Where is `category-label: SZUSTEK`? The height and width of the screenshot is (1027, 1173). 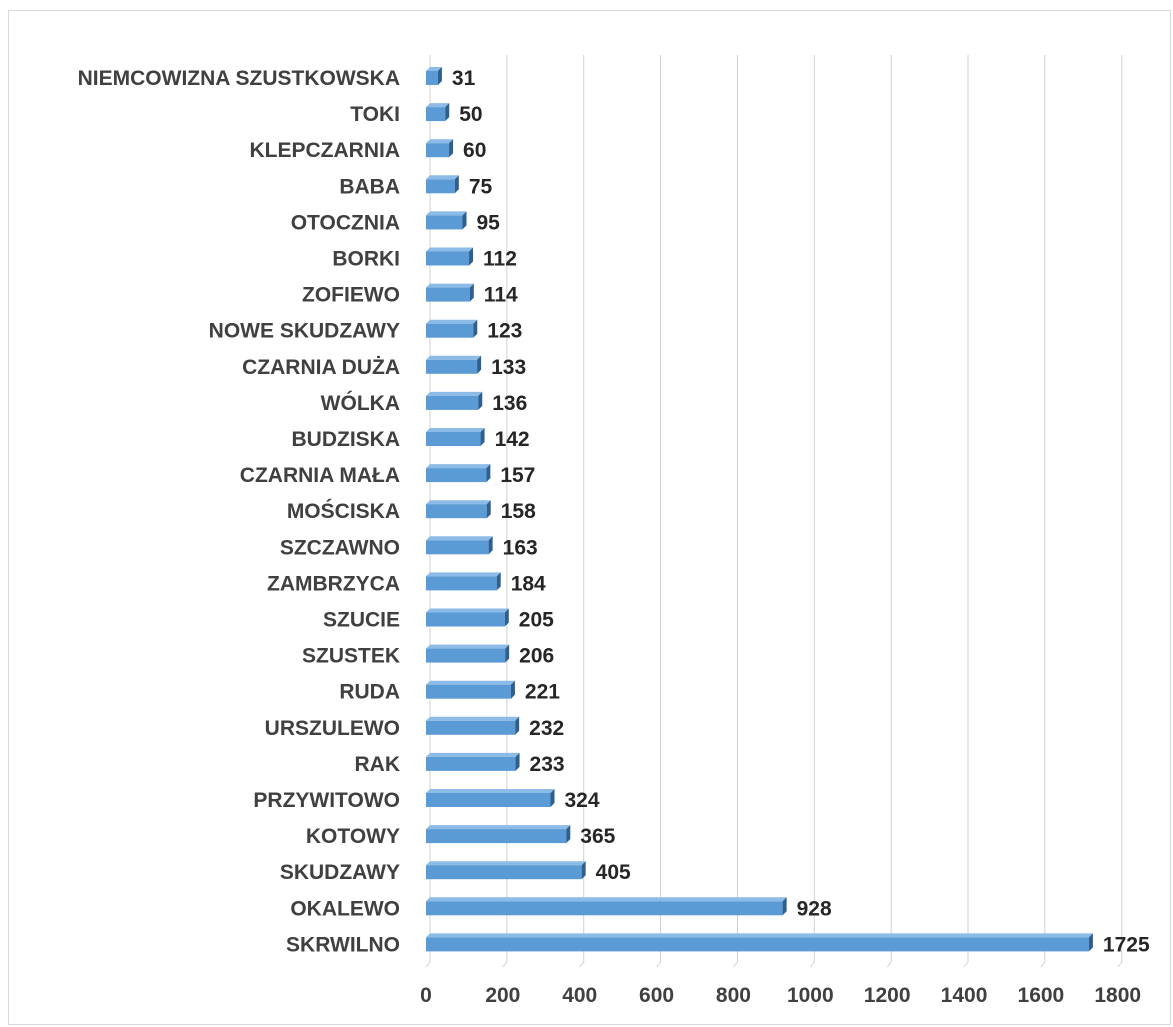
category-label: SZUSTEK is located at coordinates (351, 656).